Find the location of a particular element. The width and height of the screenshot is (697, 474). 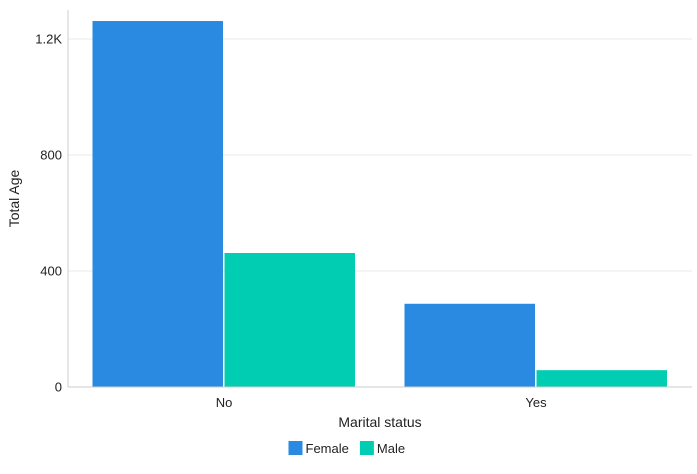

y-tick-label: 1.2K is located at coordinates (48, 39).